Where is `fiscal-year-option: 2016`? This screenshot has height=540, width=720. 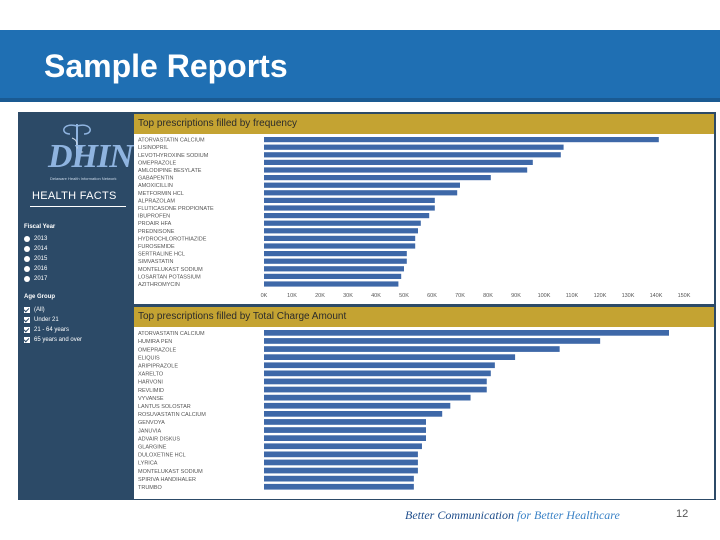 fiscal-year-option: 2016 is located at coordinates (35, 269).